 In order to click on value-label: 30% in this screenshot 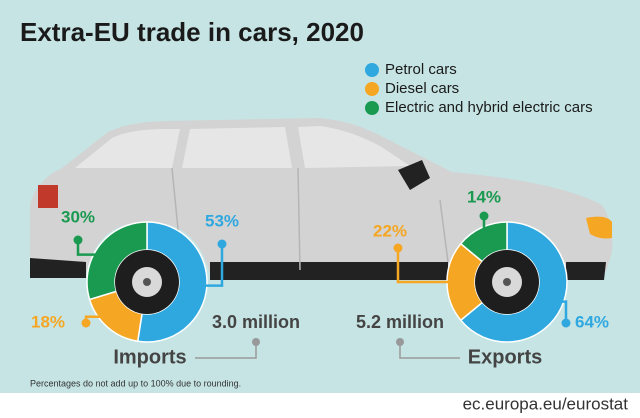, I will do `click(78, 216)`.